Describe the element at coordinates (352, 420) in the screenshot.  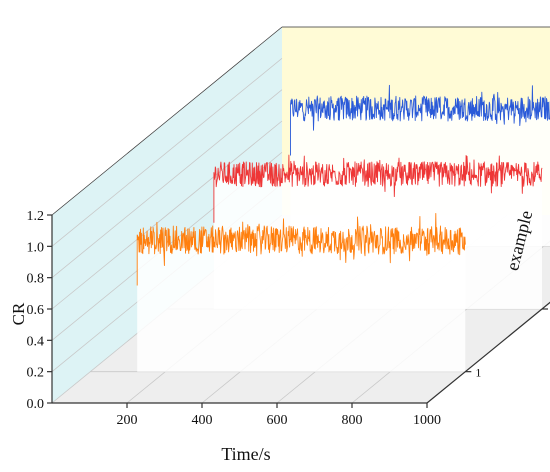
I see `x-tick-label: 800` at that location.